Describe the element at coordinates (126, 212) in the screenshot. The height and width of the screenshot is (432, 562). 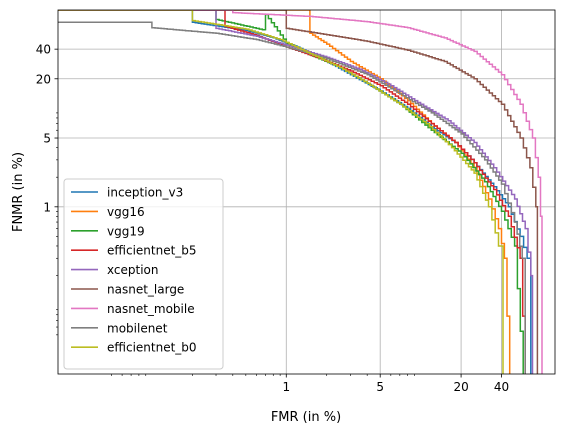
I see `legend-label: vgg16` at that location.